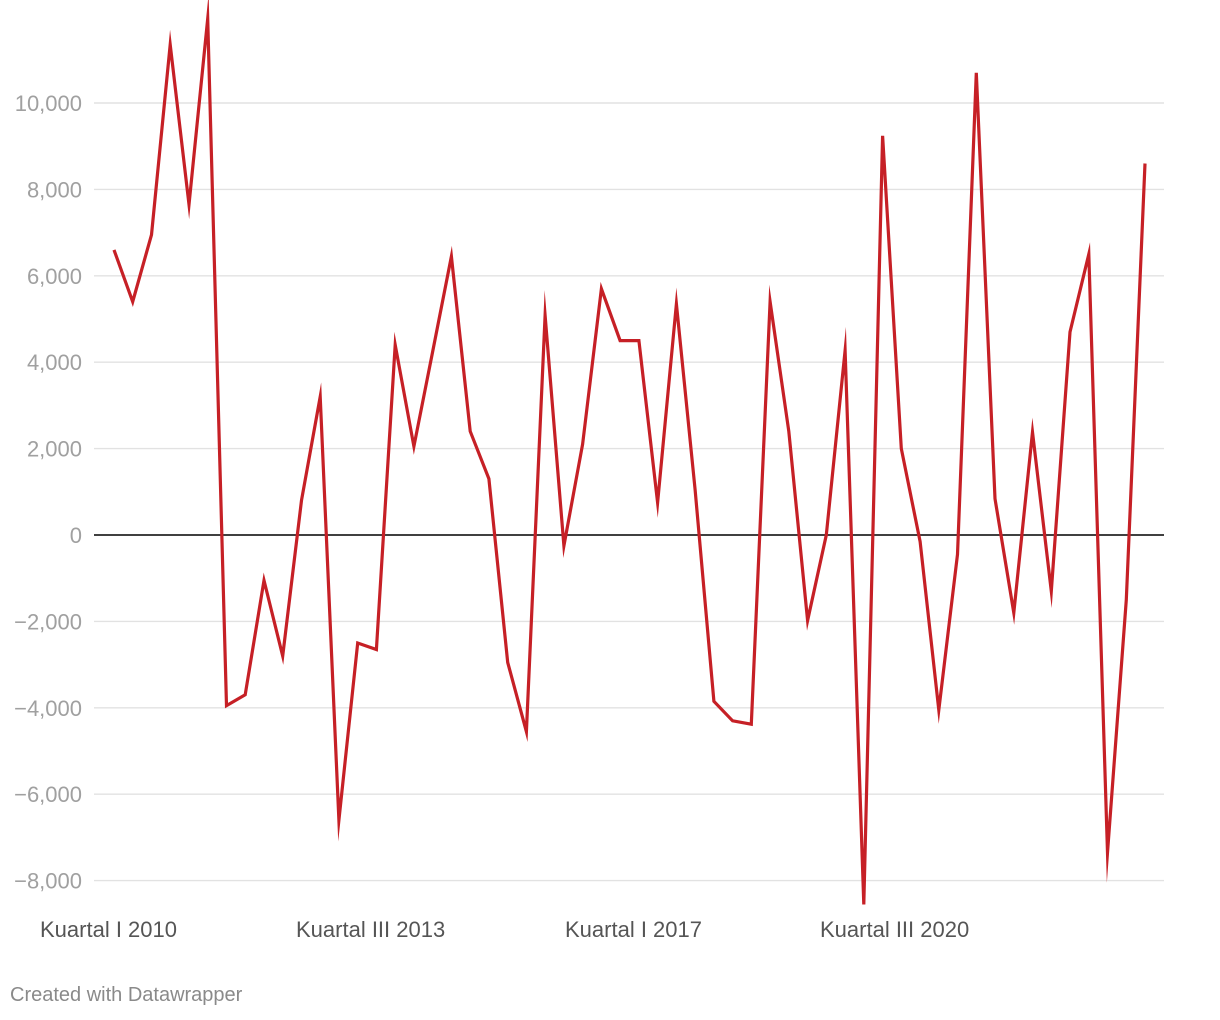  What do you see at coordinates (894, 929) in the screenshot?
I see `x-tick-label: Kuartal III 2020` at bounding box center [894, 929].